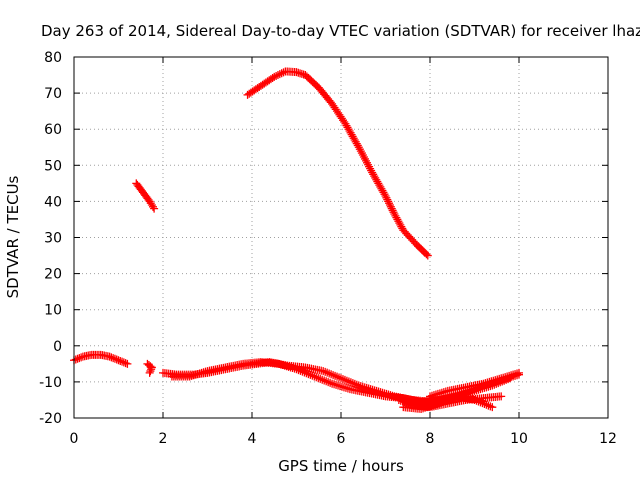 The width and height of the screenshot is (640, 480). I want to click on y-tick-label: 30, so click(53, 239).